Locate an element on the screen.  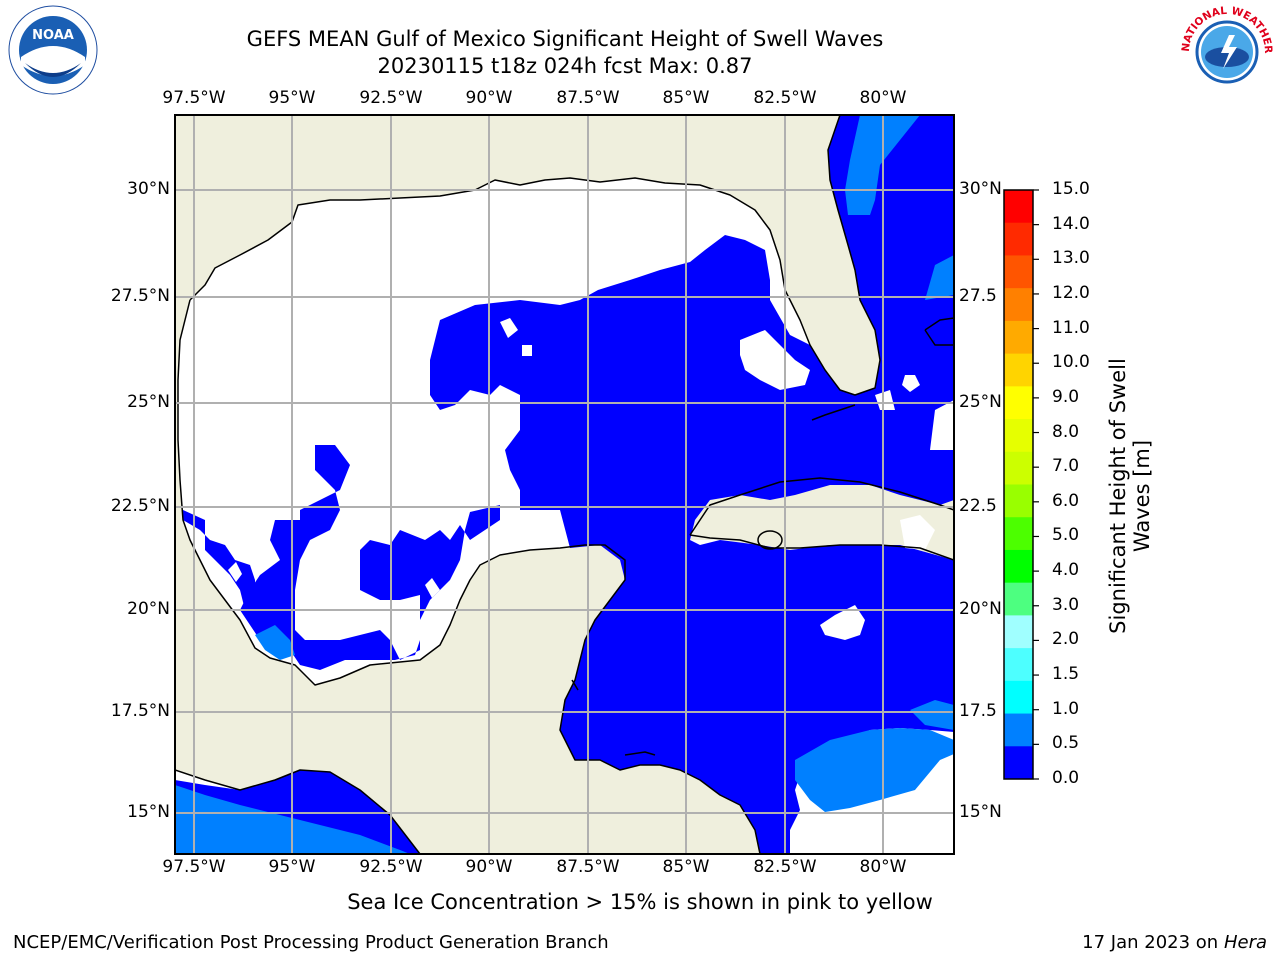
footer-date-text: 17 Jan 2023 on is located at coordinates (1153, 942).